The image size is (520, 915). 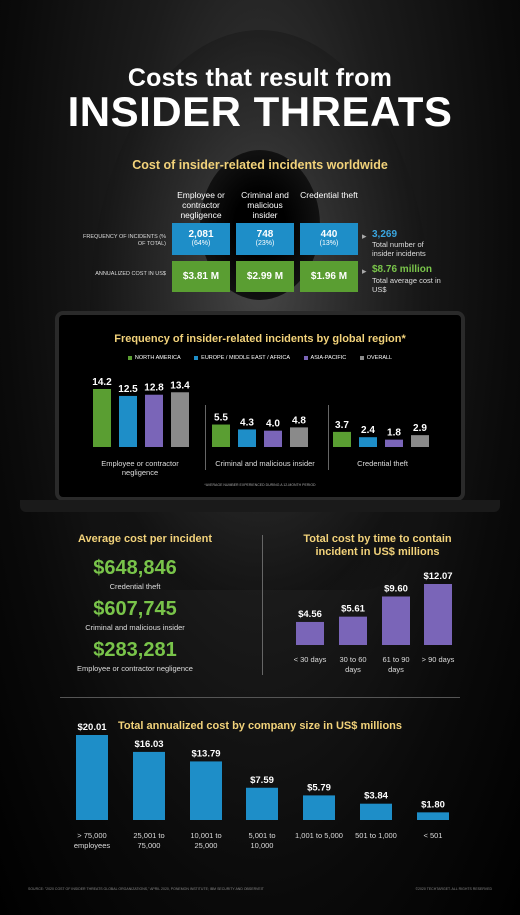 I want to click on contain-category-label: 30 to 60 days, so click(x=353, y=664).